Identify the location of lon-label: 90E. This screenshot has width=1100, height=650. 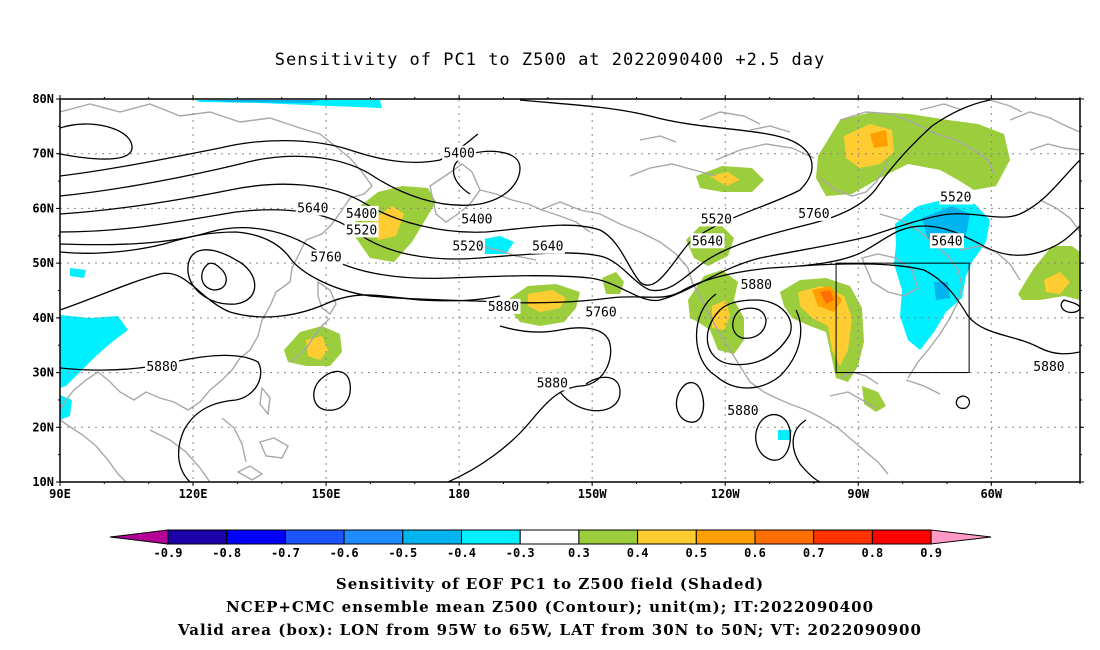
(60, 494).